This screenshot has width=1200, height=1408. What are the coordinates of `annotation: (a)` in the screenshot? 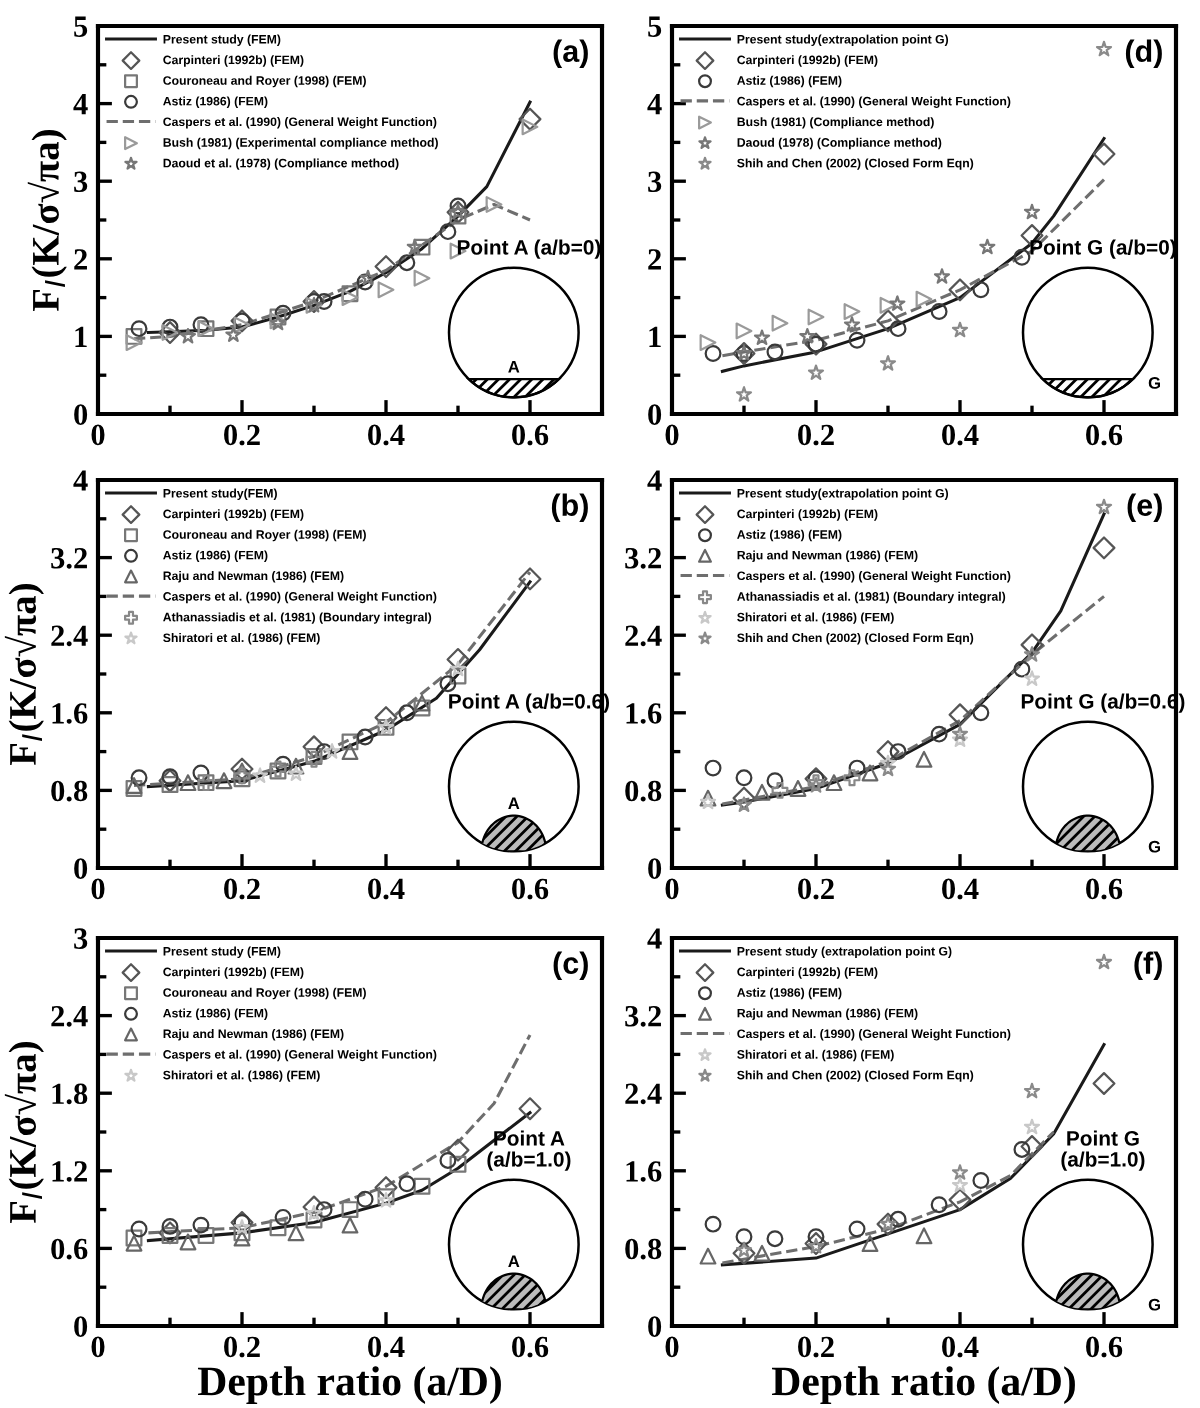 It's located at (570, 54).